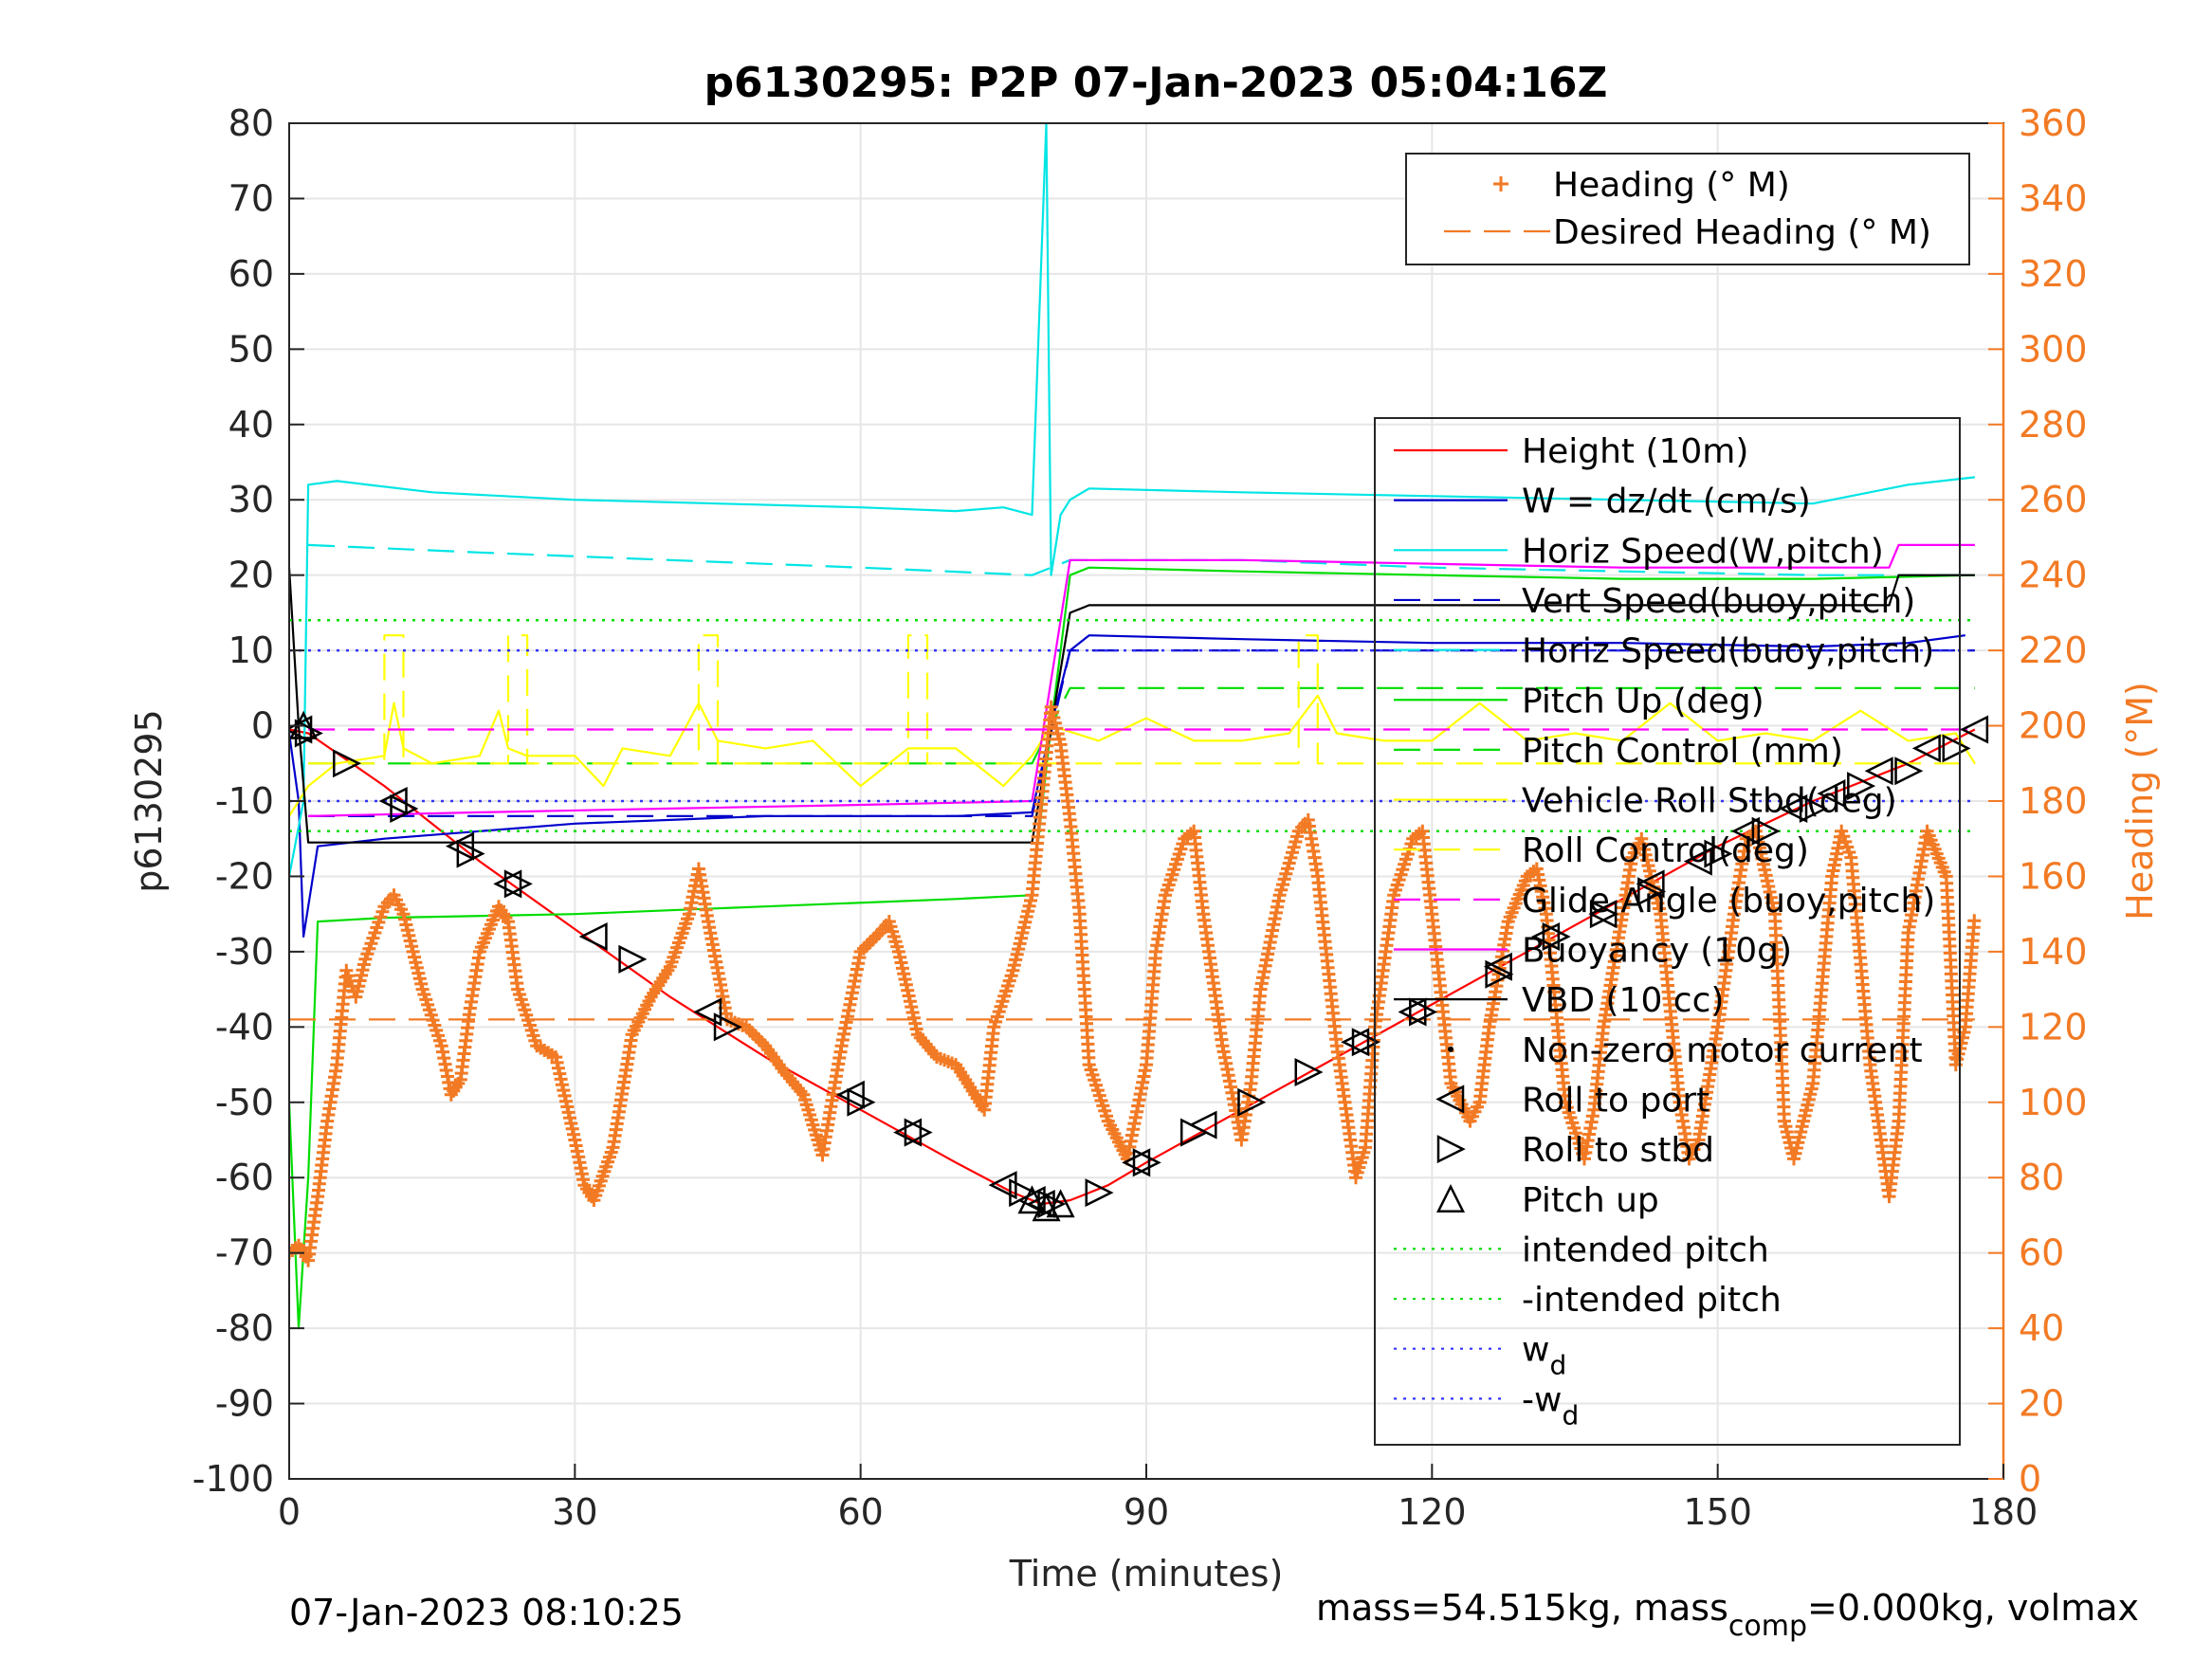 The height and width of the screenshot is (1659, 2212). What do you see at coordinates (2053, 726) in the screenshot?
I see `y-tick-label-right: 200` at bounding box center [2053, 726].